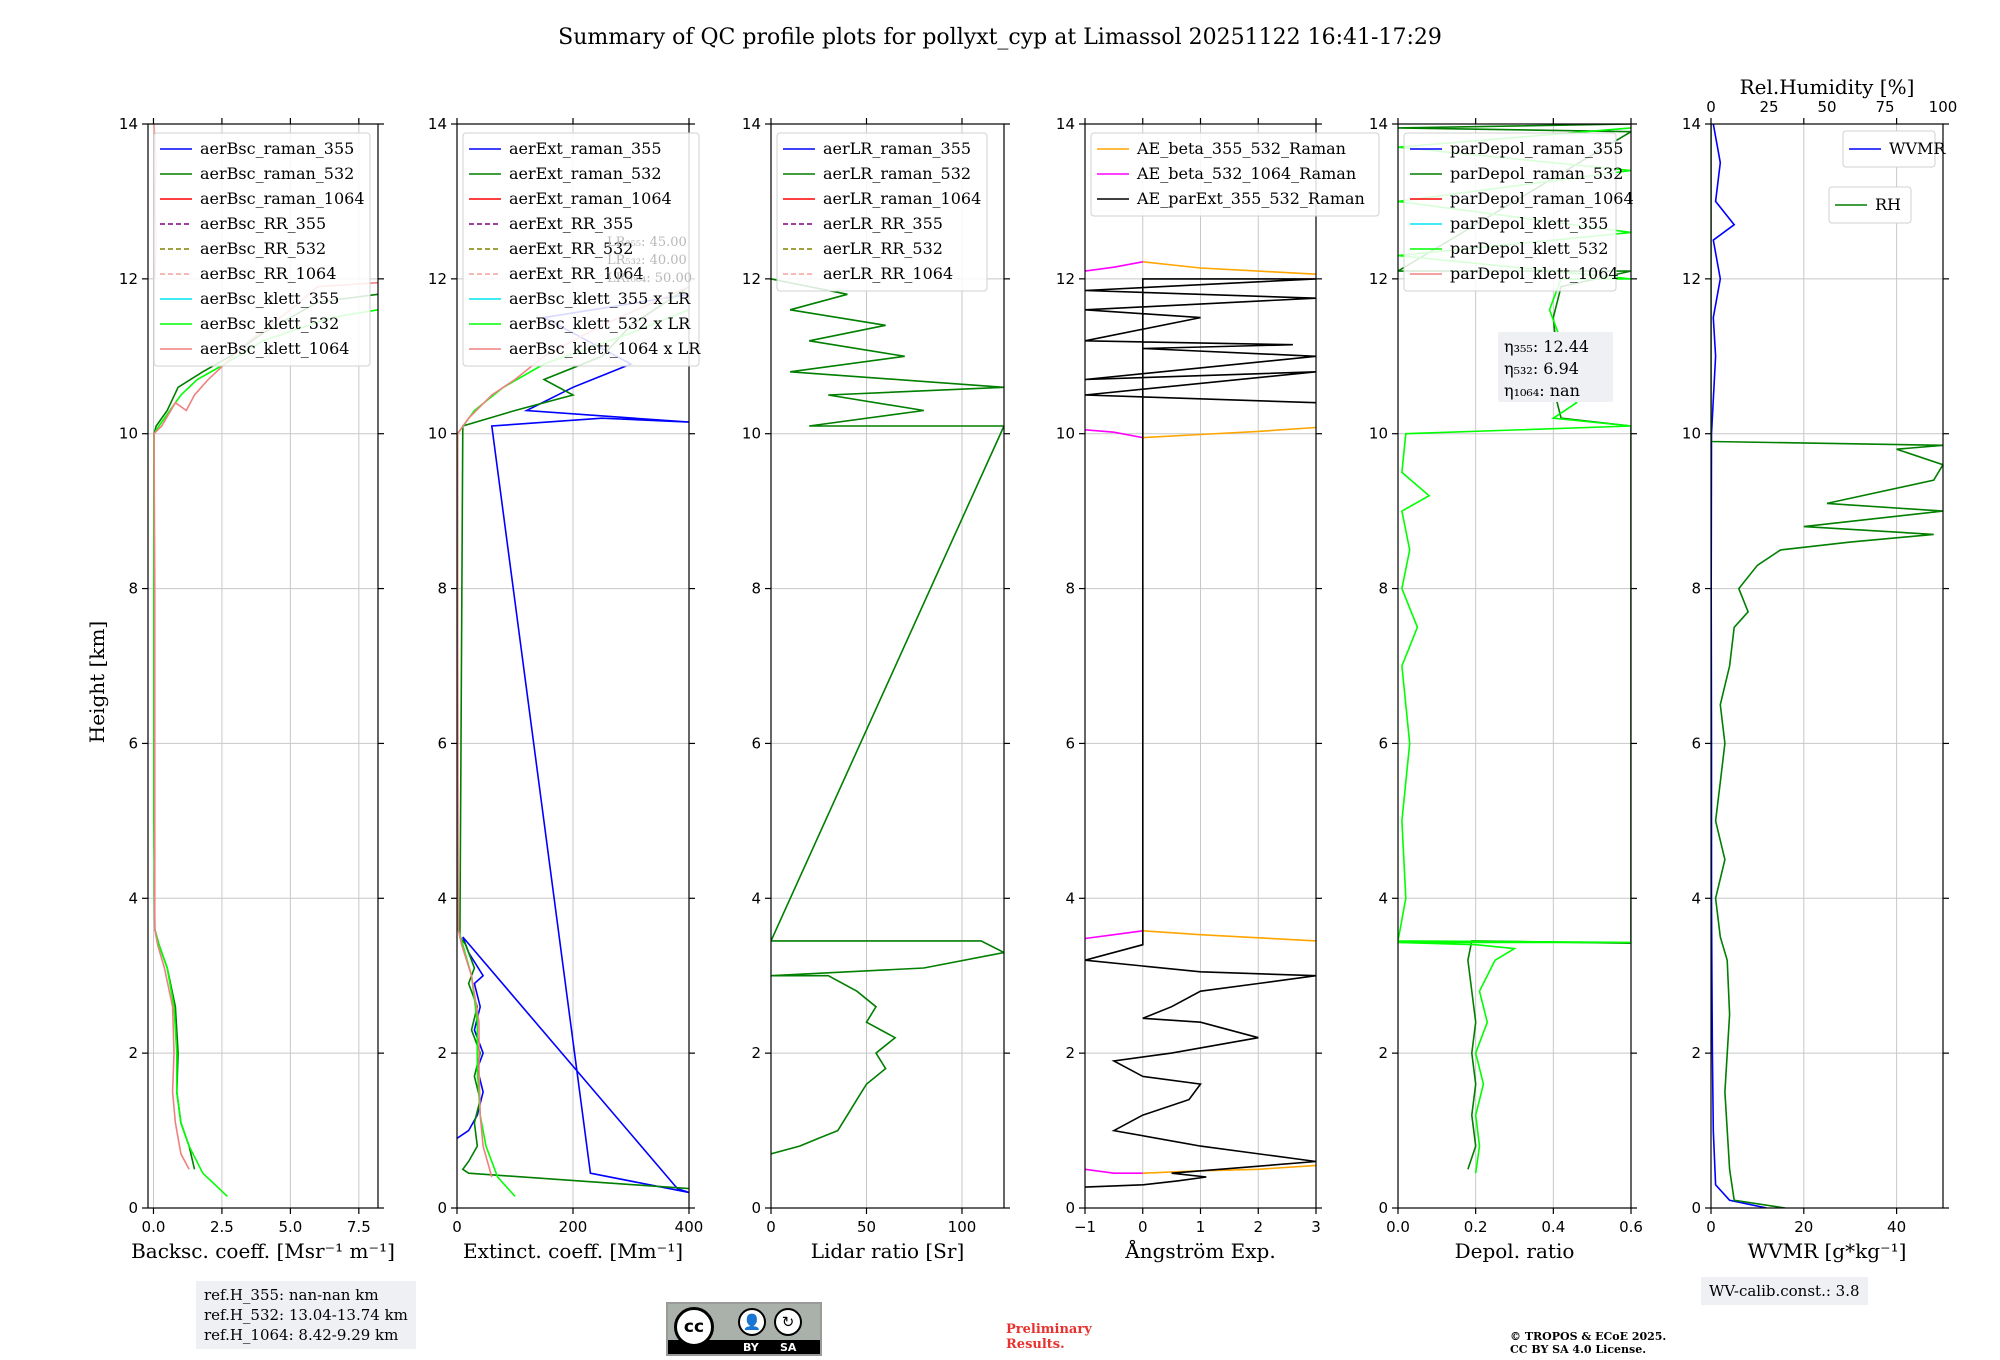 The width and height of the screenshot is (2000, 1360). Describe the element at coordinates (1199, 1250) in the screenshot. I see `x-axis-label: Ångström Exp.` at that location.